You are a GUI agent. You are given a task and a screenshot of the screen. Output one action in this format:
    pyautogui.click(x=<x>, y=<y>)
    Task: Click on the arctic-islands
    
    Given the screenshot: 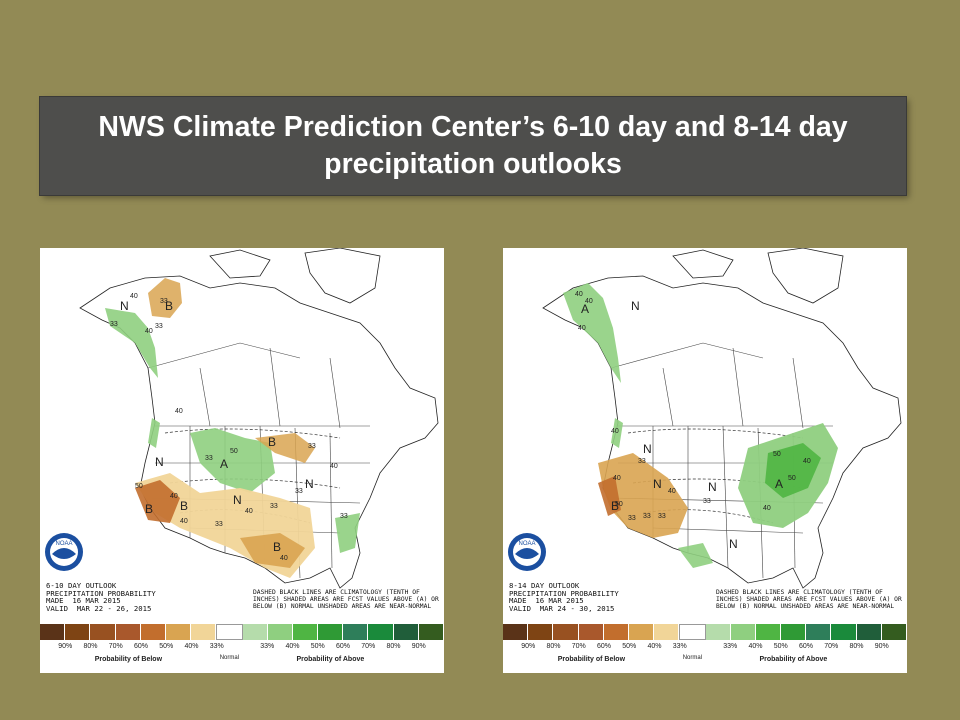 What is the action you would take?
    pyautogui.click(x=703, y=264)
    